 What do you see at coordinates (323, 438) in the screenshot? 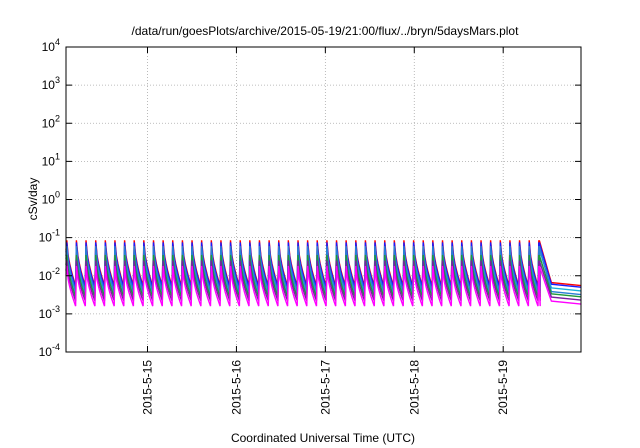
I see `x-axis-label: Coordinated Universal Time (UTC)` at bounding box center [323, 438].